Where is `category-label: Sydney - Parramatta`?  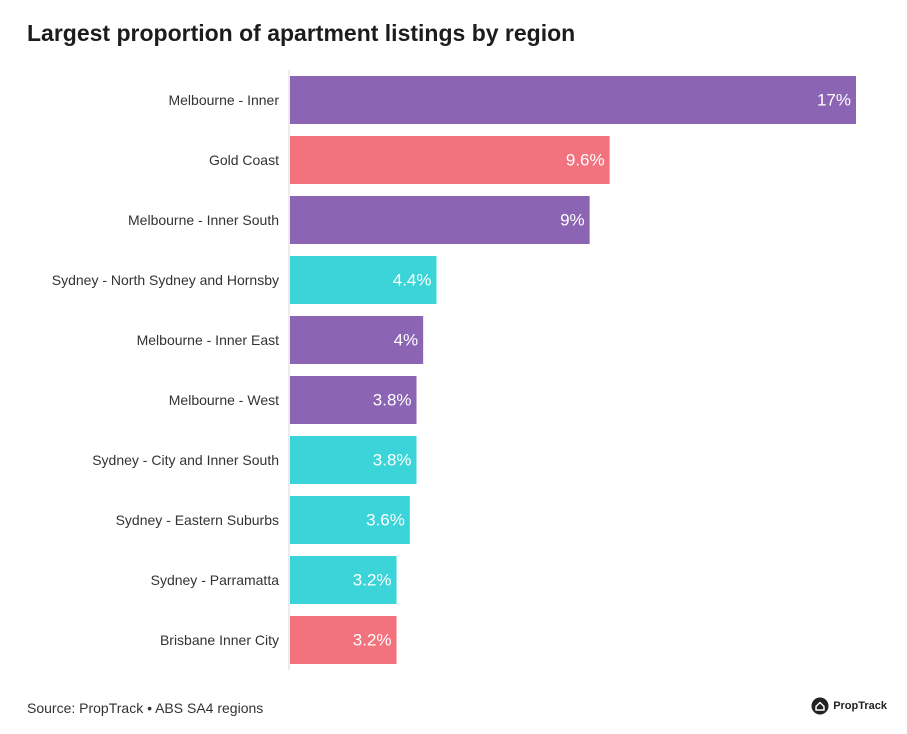 category-label: Sydney - Parramatta is located at coordinates (215, 580).